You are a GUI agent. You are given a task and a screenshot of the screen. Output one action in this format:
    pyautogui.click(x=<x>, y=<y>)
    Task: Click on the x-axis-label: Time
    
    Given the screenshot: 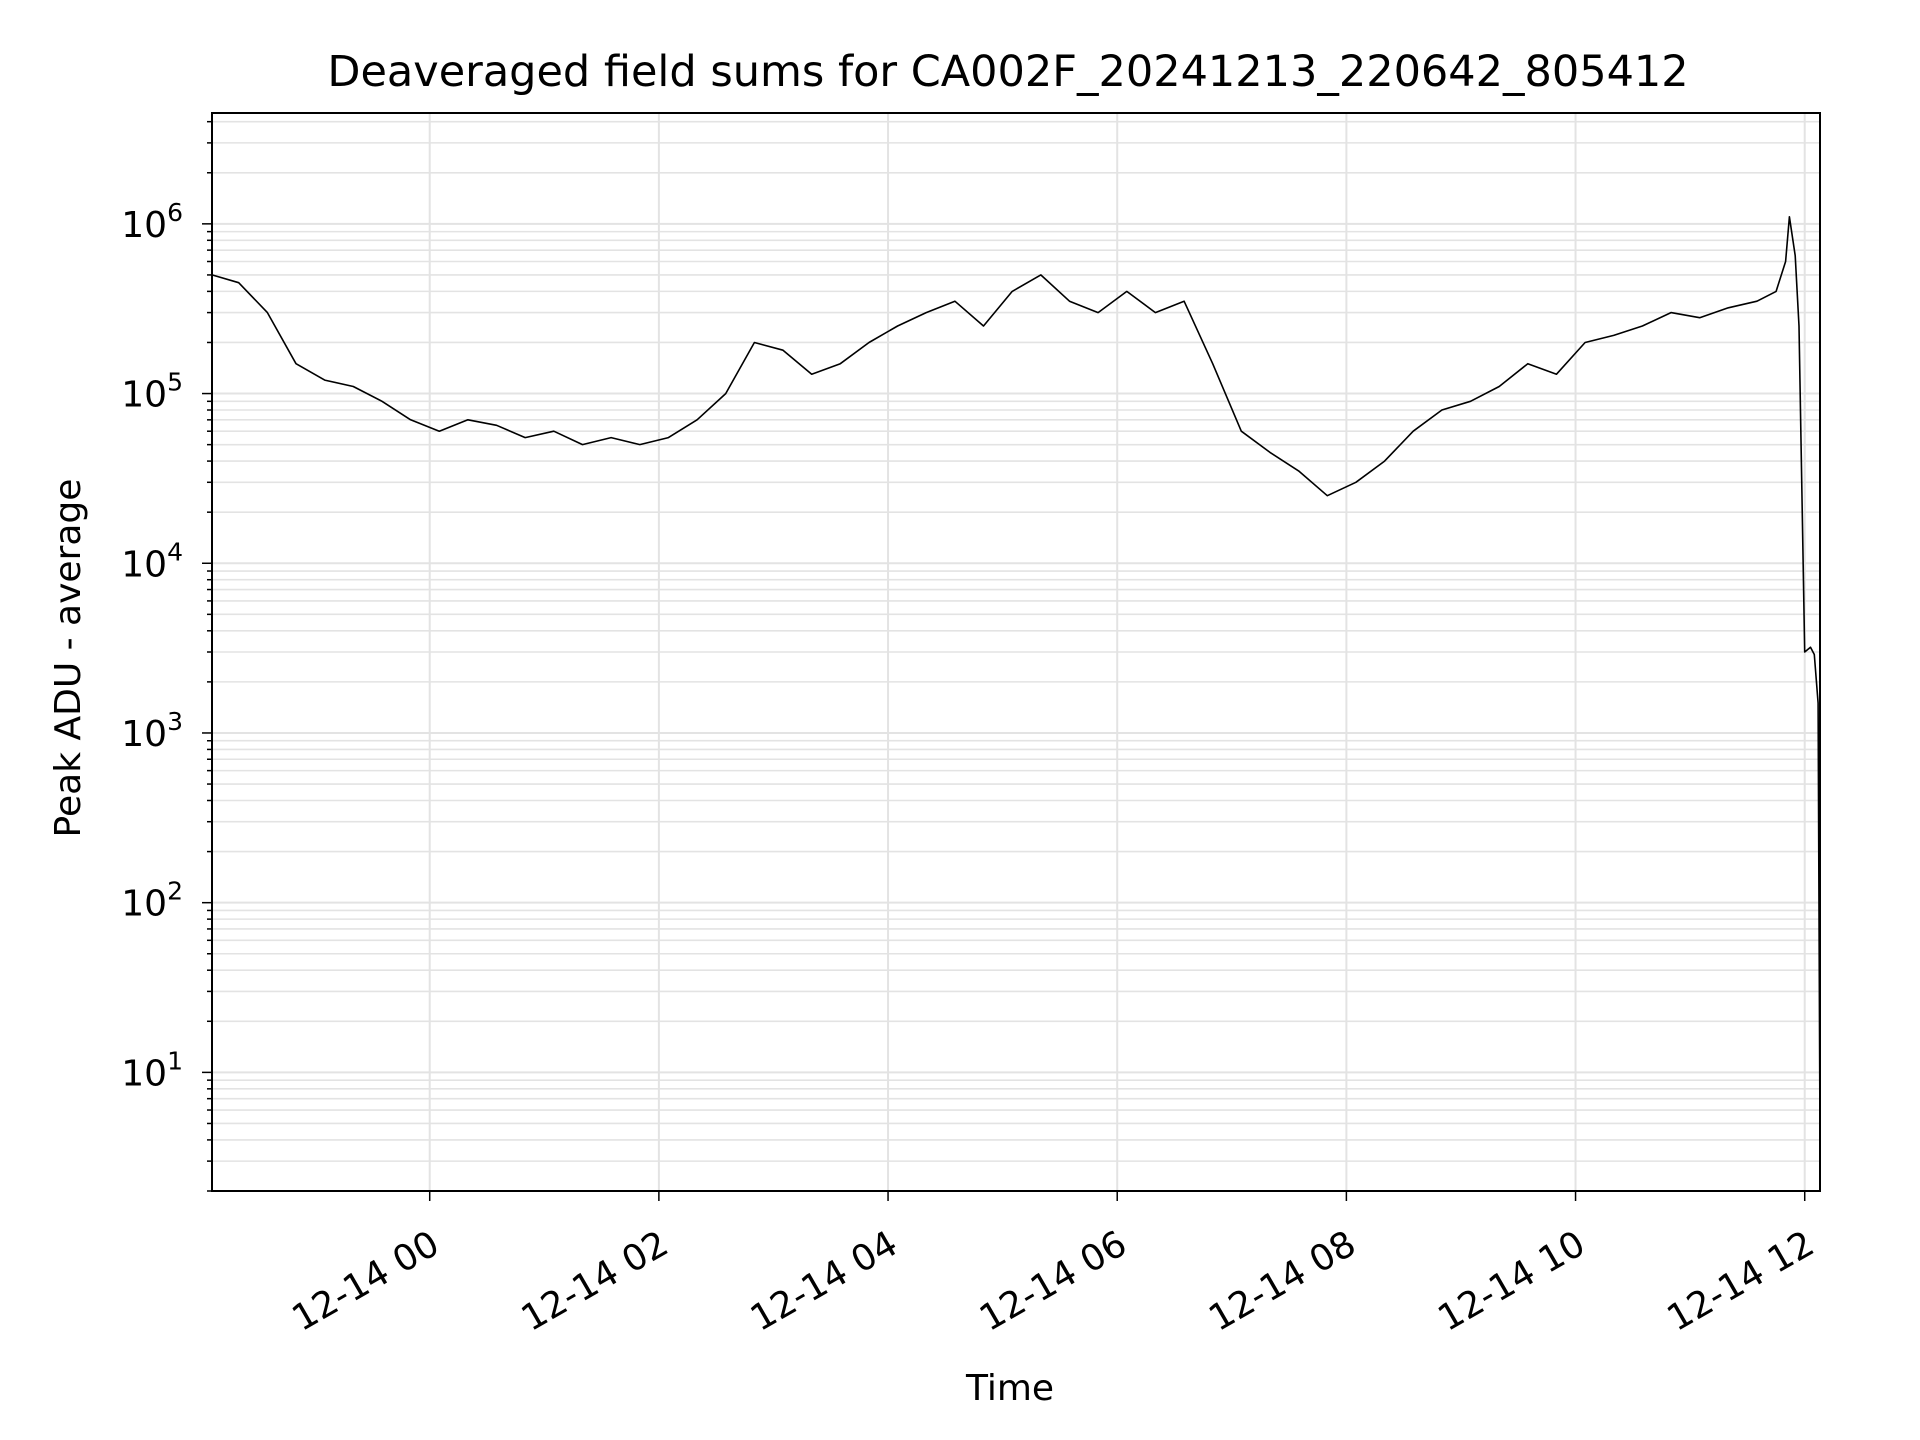 What is the action you would take?
    pyautogui.click(x=1009, y=1388)
    